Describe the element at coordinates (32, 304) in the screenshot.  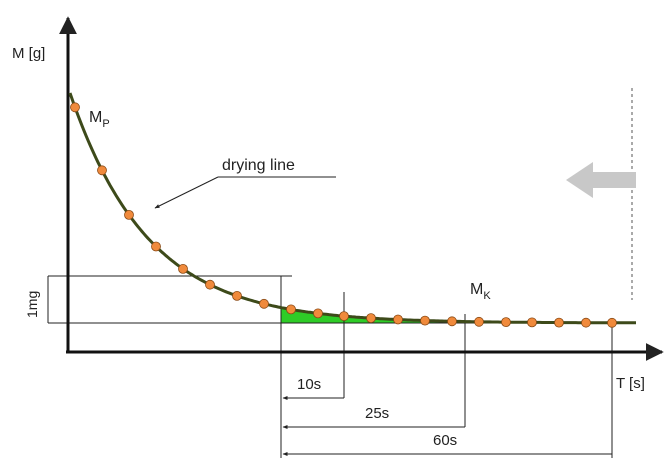
I see `band-label: 1mg` at that location.